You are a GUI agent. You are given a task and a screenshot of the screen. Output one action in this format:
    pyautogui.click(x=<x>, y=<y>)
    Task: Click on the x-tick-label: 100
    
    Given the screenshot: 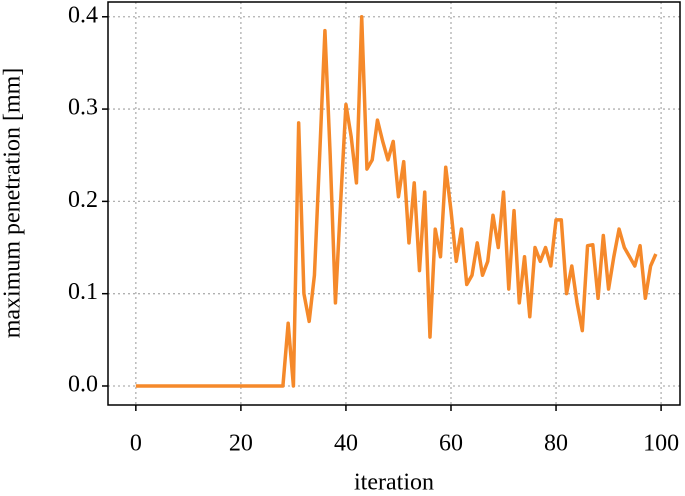 What is the action you would take?
    pyautogui.click(x=661, y=444)
    